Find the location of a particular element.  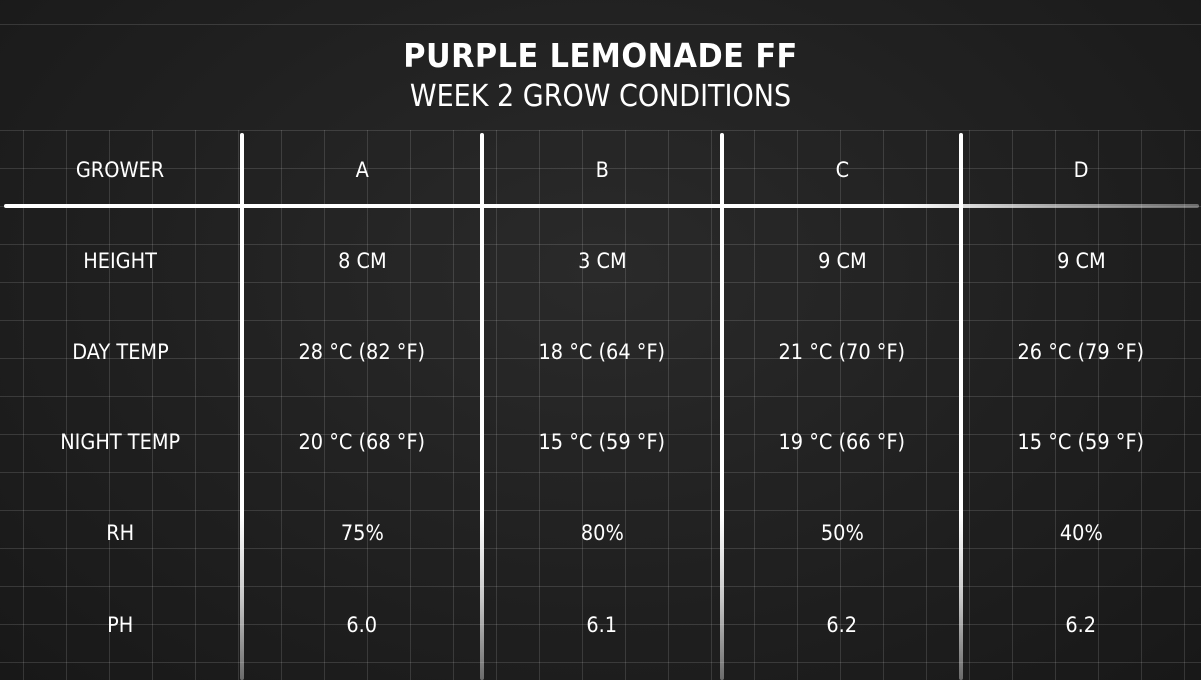

row-label-ph: PH is located at coordinates (120, 625).